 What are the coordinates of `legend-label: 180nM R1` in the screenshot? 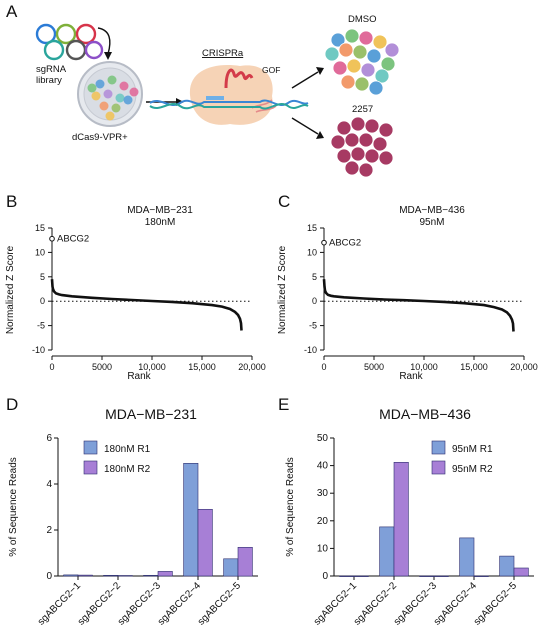 It's located at (127, 449).